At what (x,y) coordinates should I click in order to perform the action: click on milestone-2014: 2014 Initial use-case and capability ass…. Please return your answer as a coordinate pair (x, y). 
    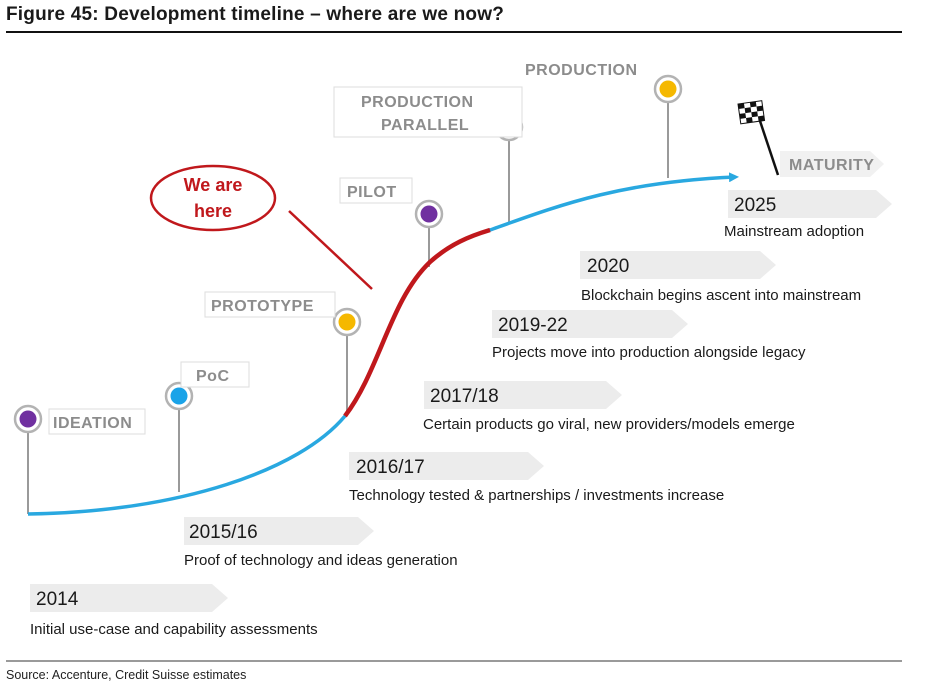
    Looking at the image, I should click on (174, 611).